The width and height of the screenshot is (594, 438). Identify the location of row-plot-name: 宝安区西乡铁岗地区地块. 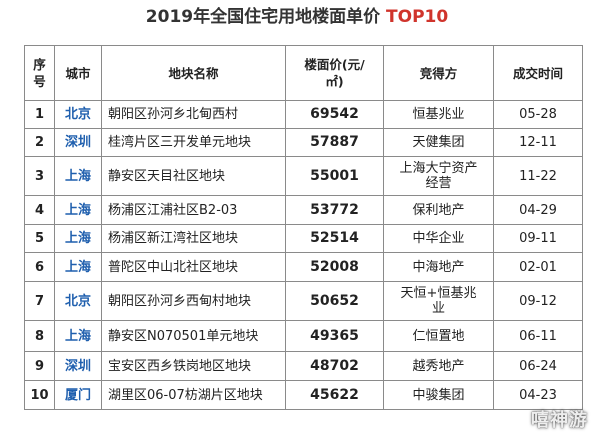
(193, 366).